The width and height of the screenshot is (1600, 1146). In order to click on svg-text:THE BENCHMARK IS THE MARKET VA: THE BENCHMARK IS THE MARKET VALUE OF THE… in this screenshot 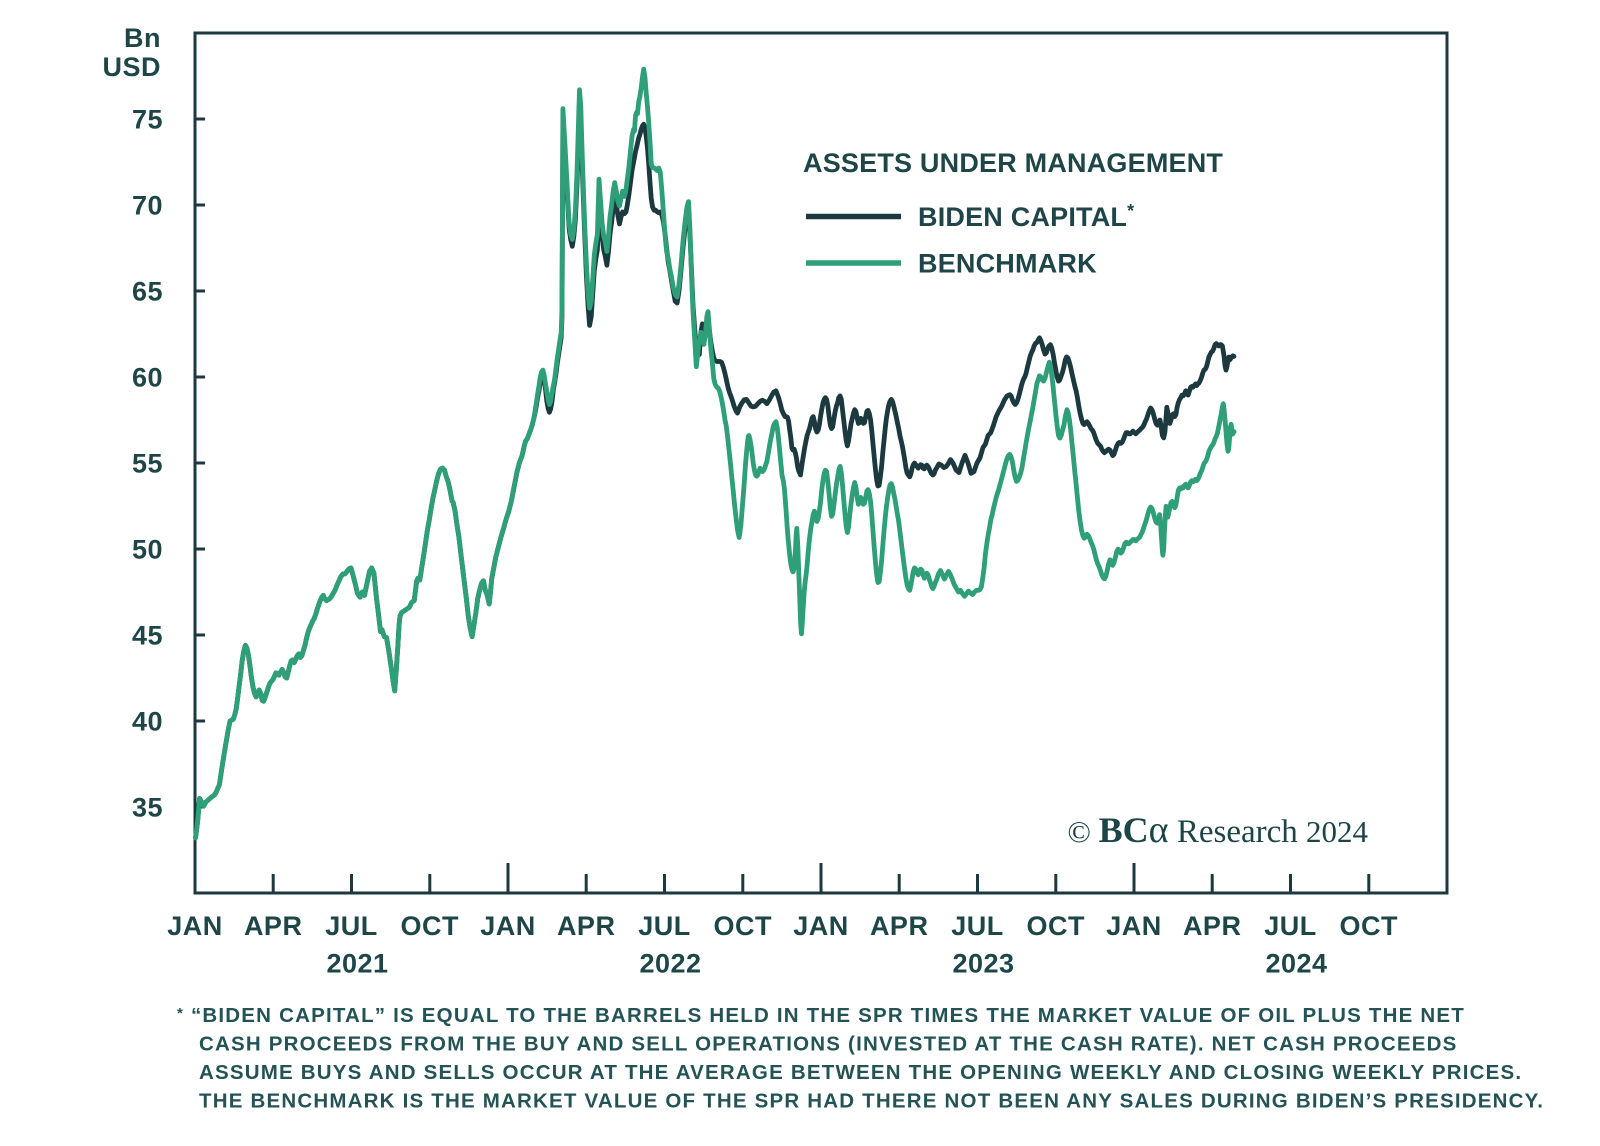, I will do `click(871, 1101)`.